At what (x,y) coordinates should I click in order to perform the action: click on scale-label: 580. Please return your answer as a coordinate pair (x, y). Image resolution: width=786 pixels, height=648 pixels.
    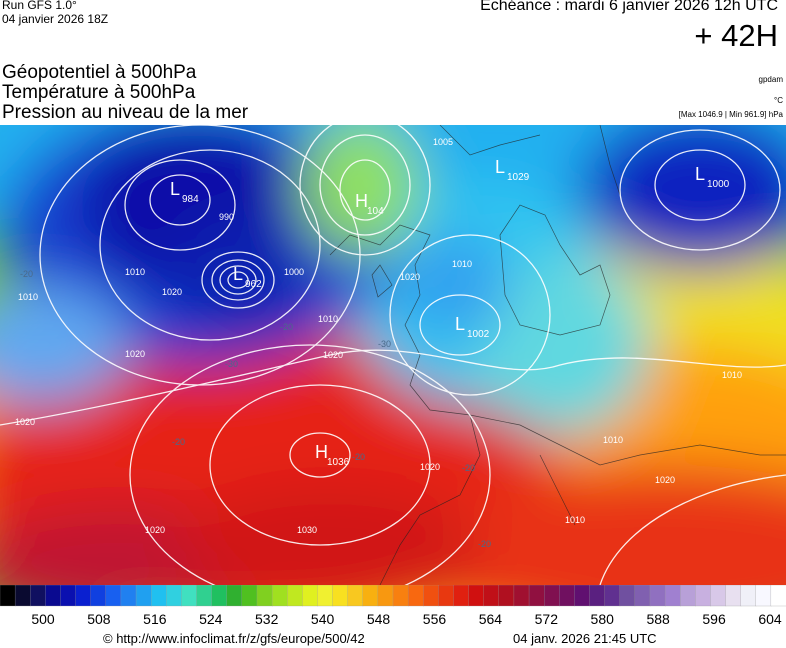
    Looking at the image, I should click on (603, 619).